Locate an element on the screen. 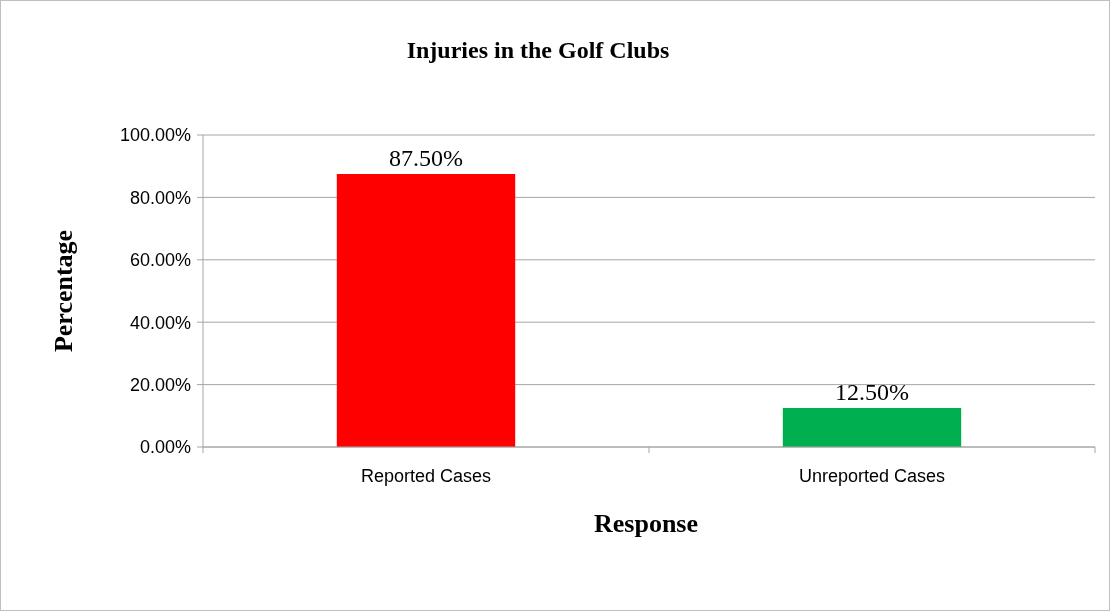  y-tick-label: 0.00% is located at coordinates (165, 447).